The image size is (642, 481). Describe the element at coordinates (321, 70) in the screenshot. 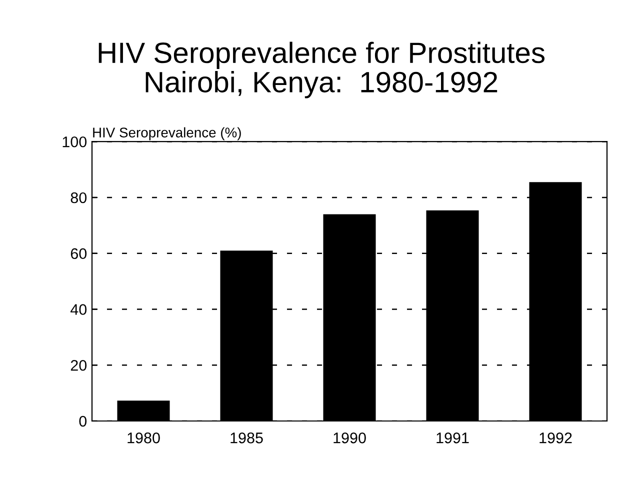

I see `chart-title: HIV Seroprevalence for Prostitutes Nairobi, Kenya: 1980-1992` at that location.